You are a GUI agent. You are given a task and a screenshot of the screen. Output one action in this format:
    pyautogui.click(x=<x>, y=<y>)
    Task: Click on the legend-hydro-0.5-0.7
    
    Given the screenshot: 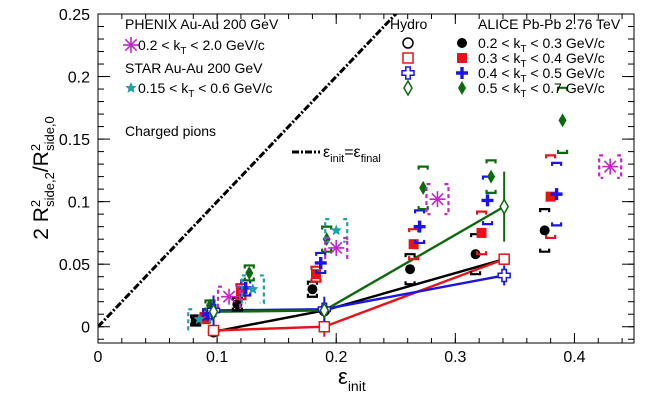 What is the action you would take?
    pyautogui.click(x=408, y=88)
    